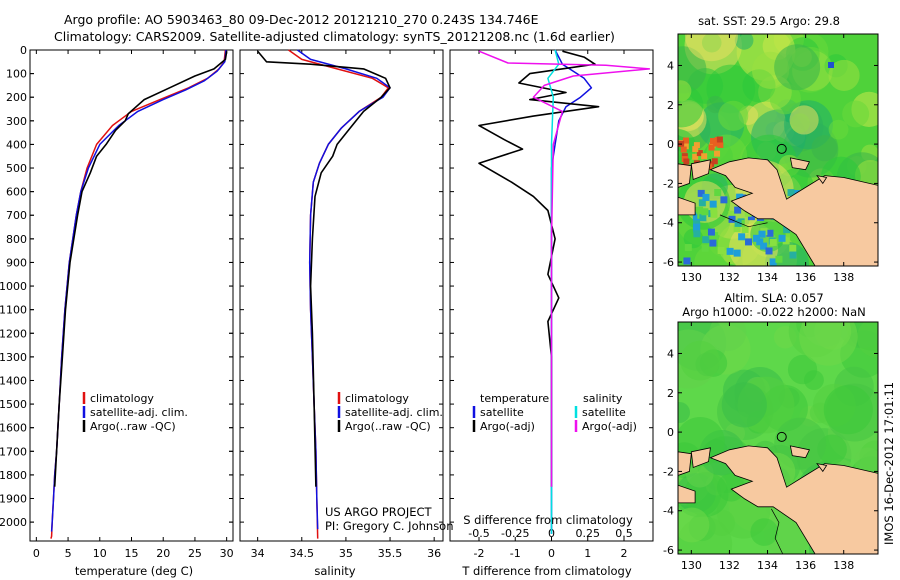  I want to click on y-tick-label: 1600, so click(13, 428).